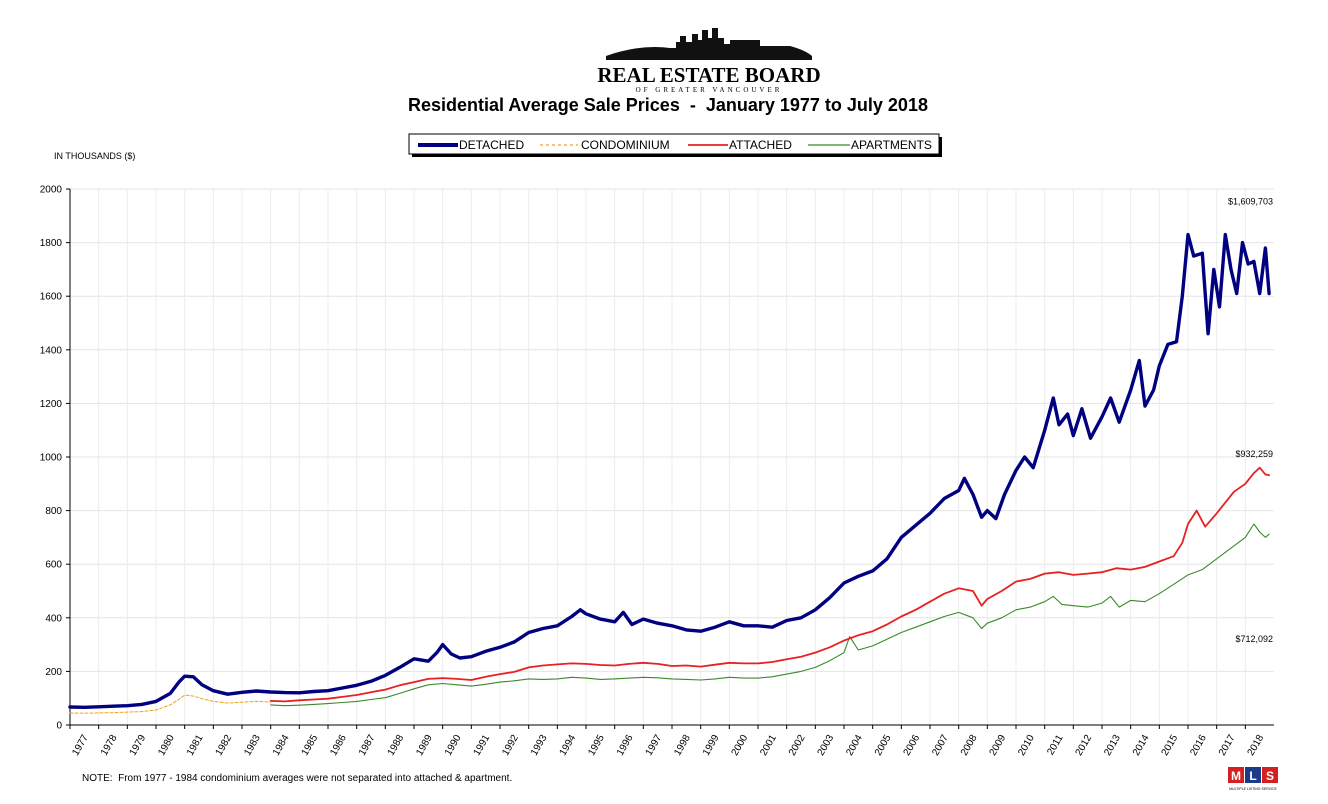  Describe the element at coordinates (1250, 421) in the screenshot. I see `annotations: $1,609,703 $932,259 $712,092` at that location.